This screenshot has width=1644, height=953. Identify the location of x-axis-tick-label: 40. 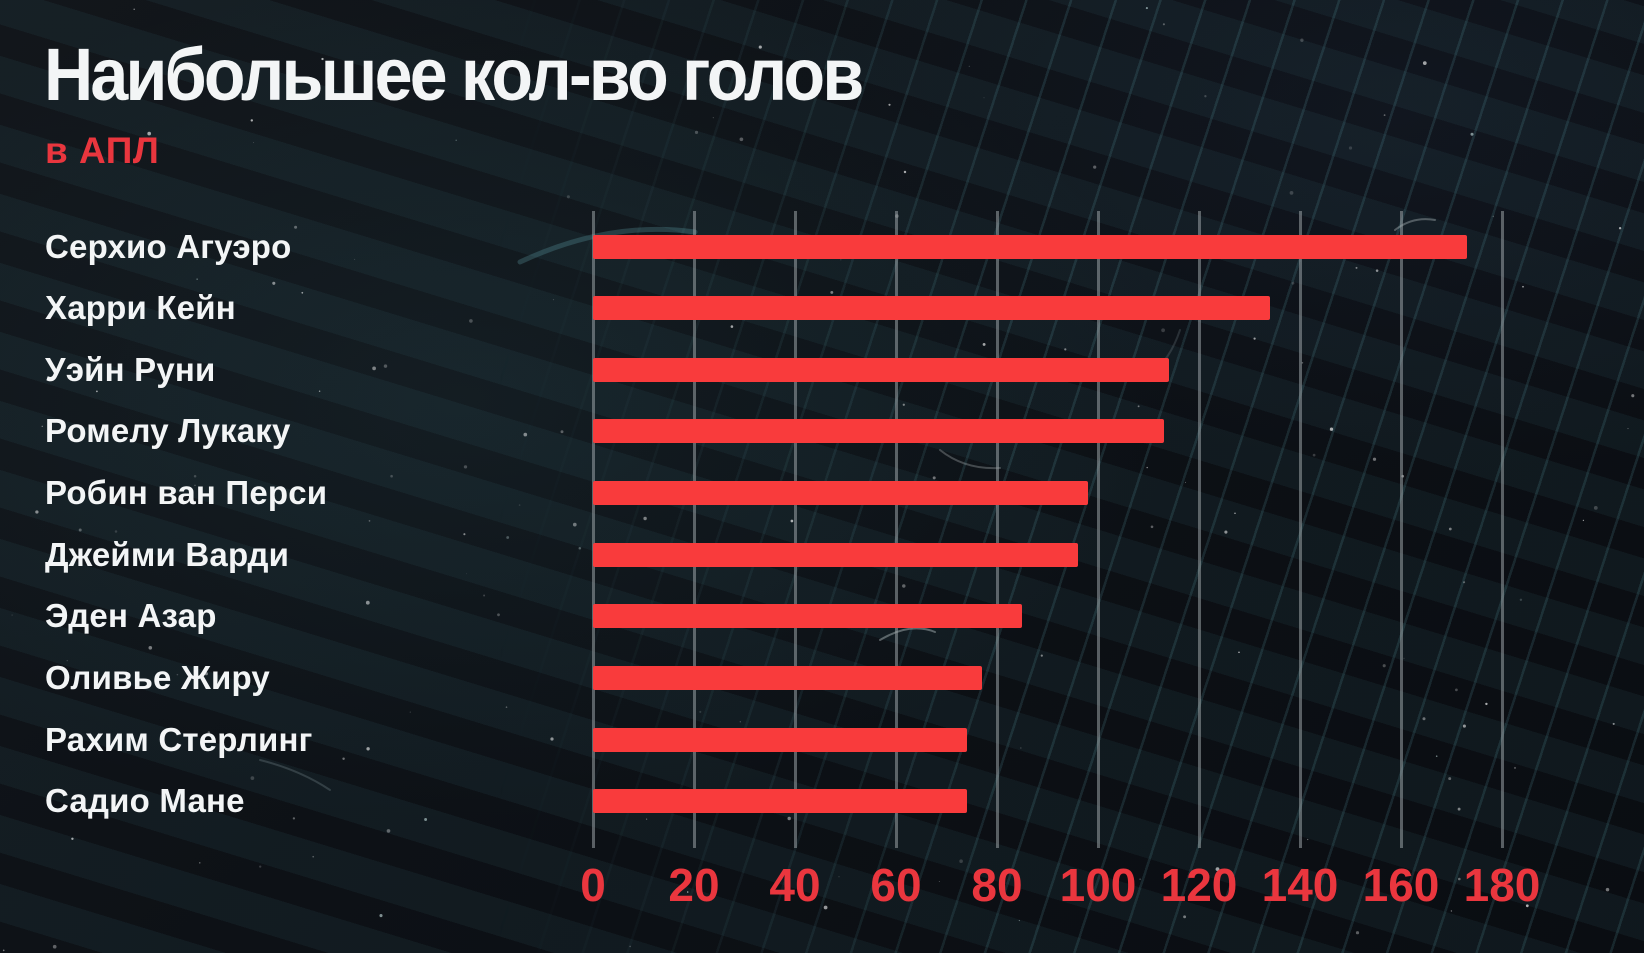
(795, 885).